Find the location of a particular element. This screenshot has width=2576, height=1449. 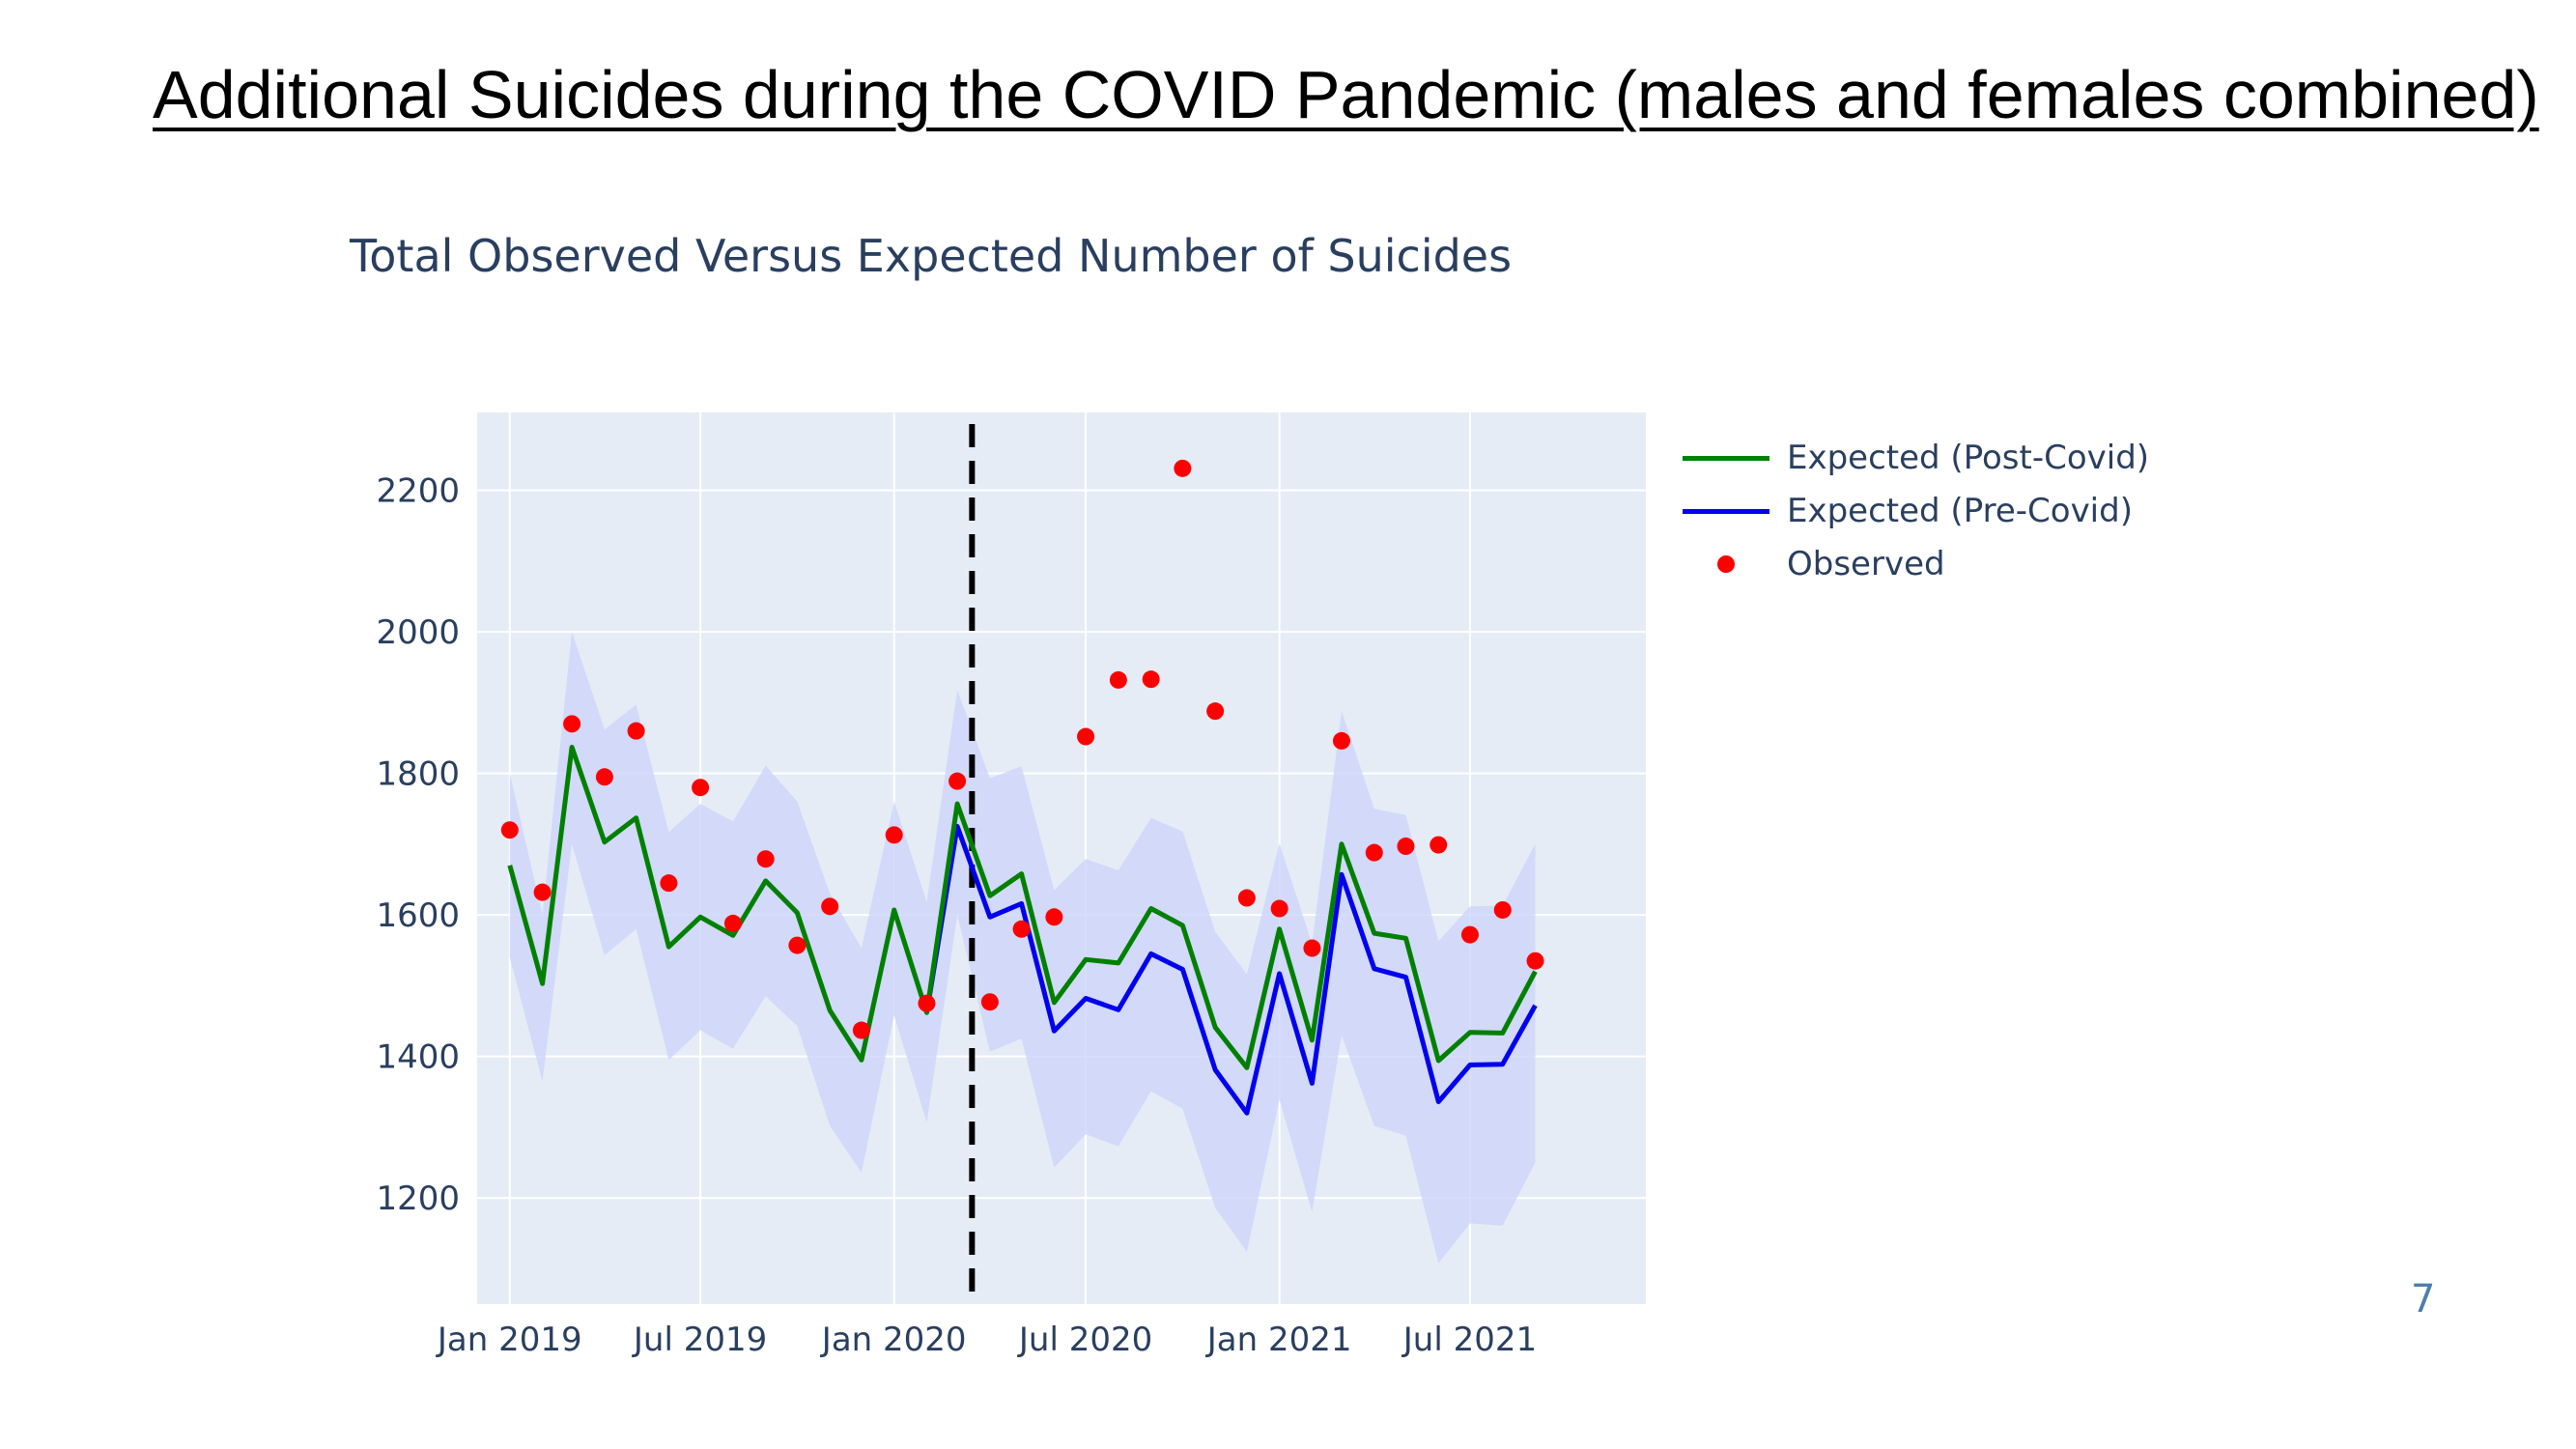

y-tick-label: 1400 is located at coordinates (418, 1057).